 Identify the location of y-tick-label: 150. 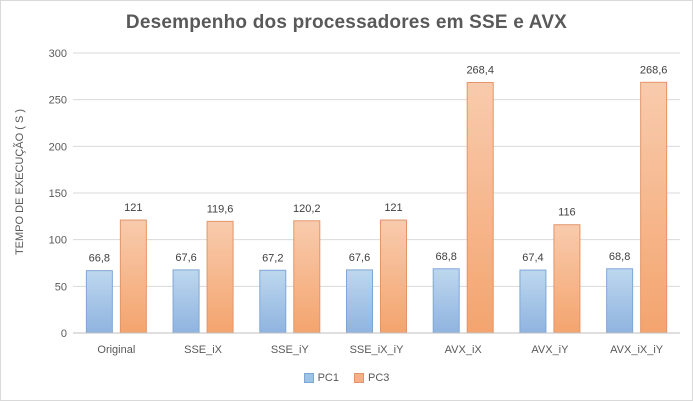
(58, 194).